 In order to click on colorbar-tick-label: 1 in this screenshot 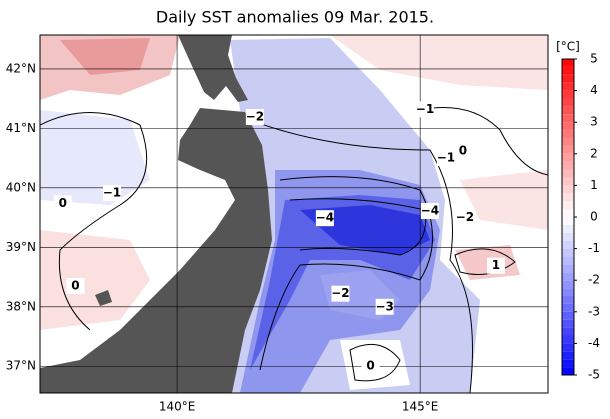, I will do `click(594, 185)`.